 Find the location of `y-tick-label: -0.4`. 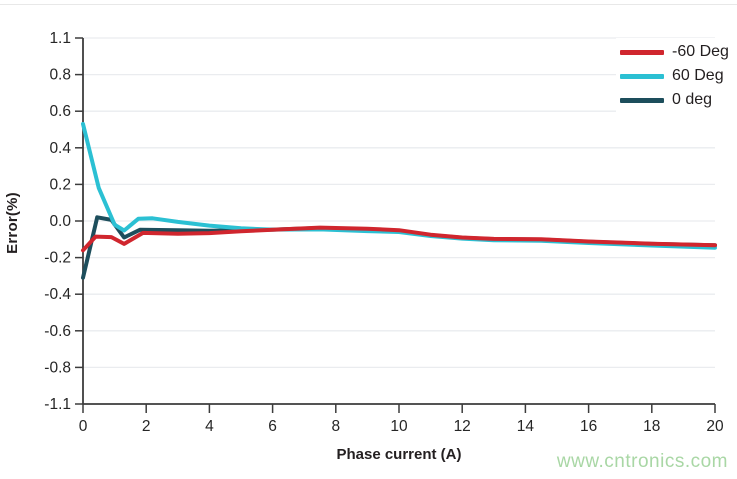

y-tick-label: -0.4 is located at coordinates (57, 294).